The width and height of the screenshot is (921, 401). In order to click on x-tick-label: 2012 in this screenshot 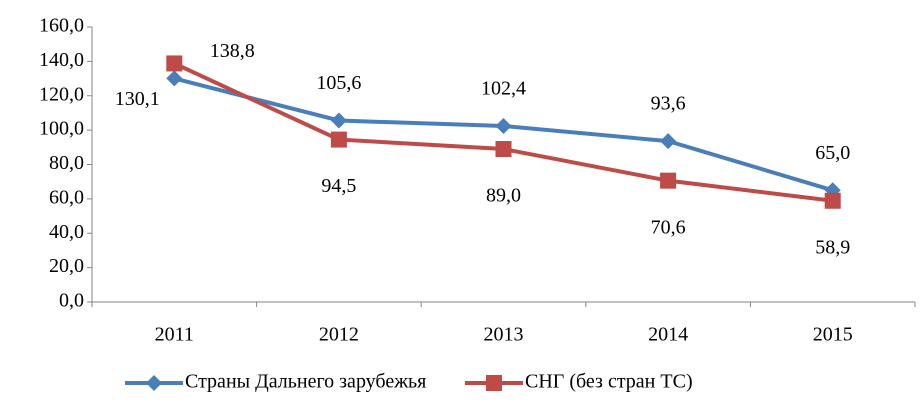, I will do `click(339, 335)`.